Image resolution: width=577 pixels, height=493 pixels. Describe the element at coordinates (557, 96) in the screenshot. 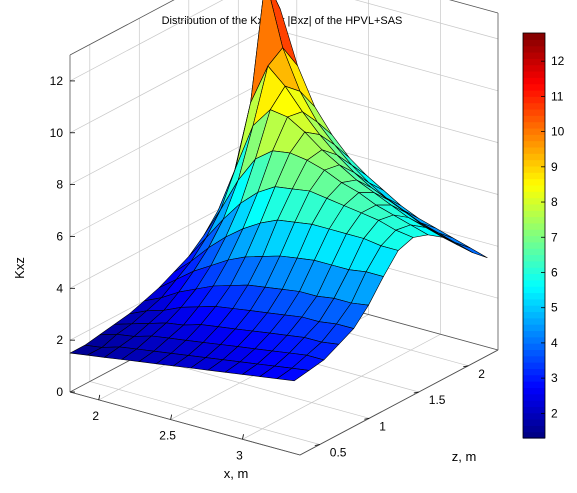

I see `colorbar-tick-label: 11` at that location.